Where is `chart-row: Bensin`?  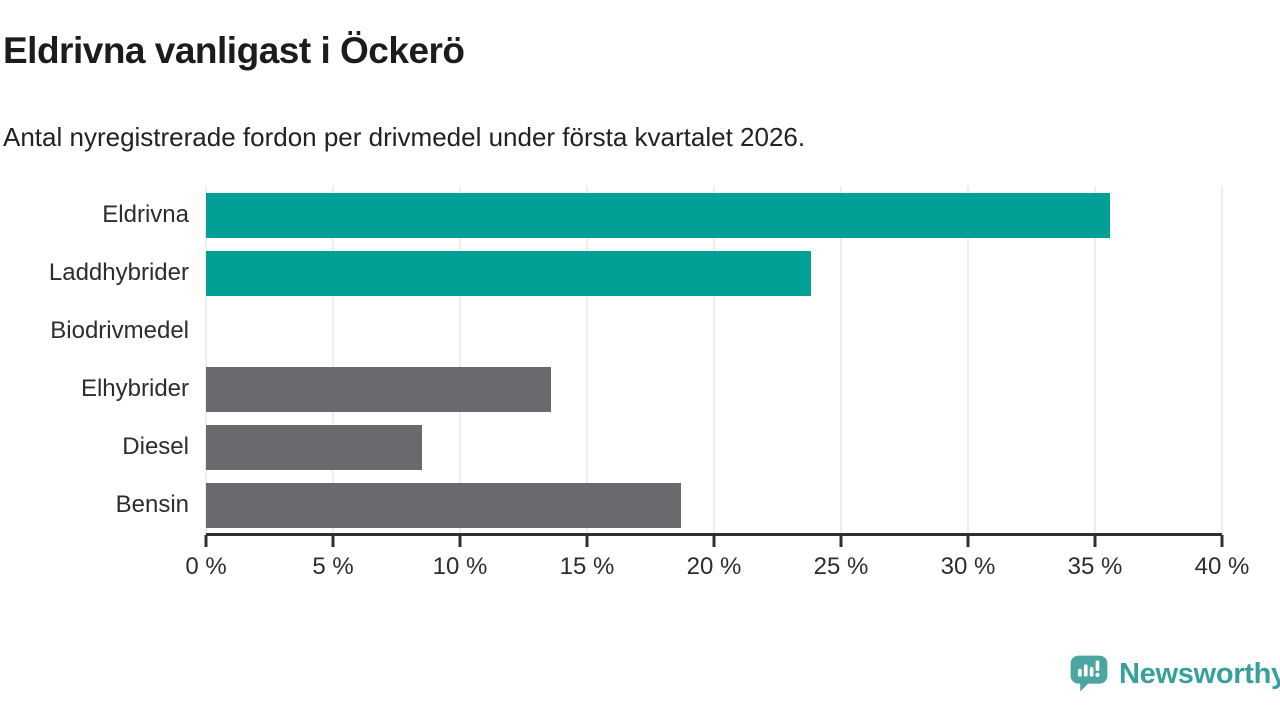 chart-row: Bensin is located at coordinates (669, 505).